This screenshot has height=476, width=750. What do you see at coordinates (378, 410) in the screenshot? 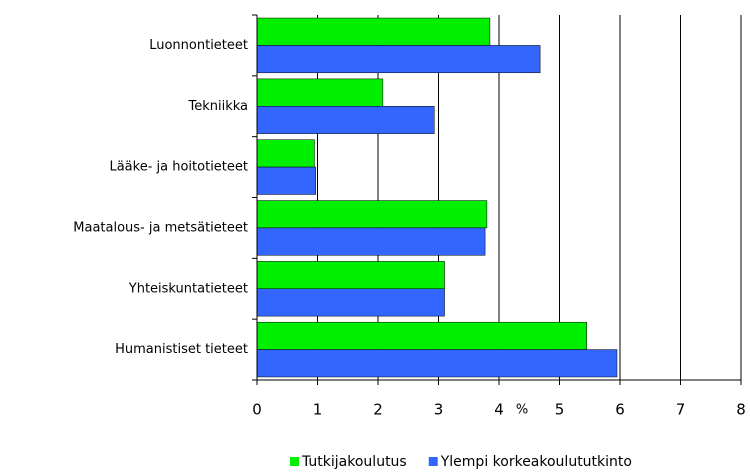
I see `x-tick-label: 2` at bounding box center [378, 410].